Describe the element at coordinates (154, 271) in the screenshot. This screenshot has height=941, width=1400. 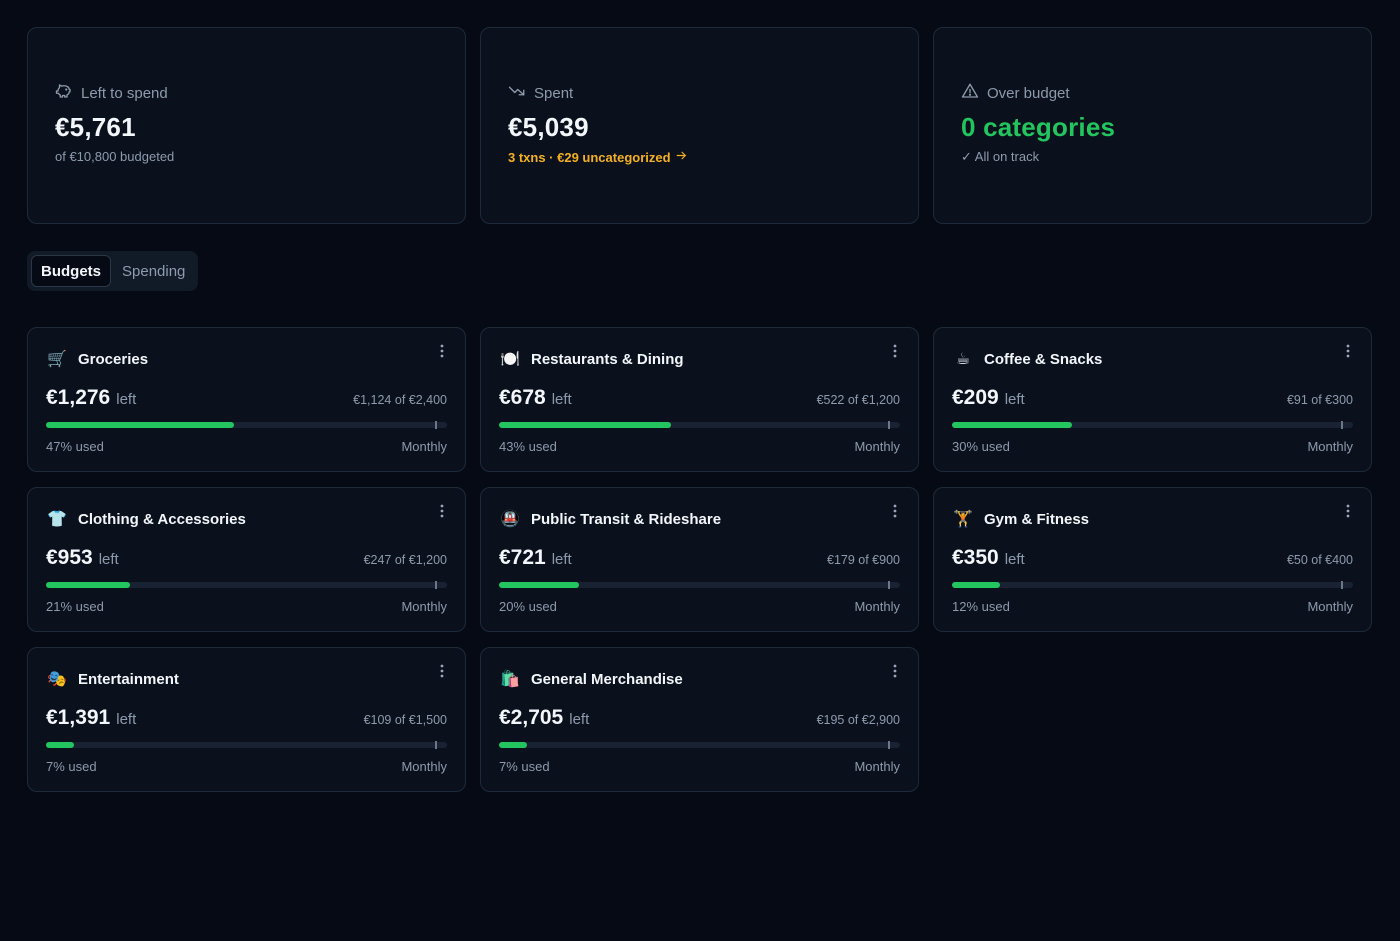
I see `tab-spending: Spending` at that location.